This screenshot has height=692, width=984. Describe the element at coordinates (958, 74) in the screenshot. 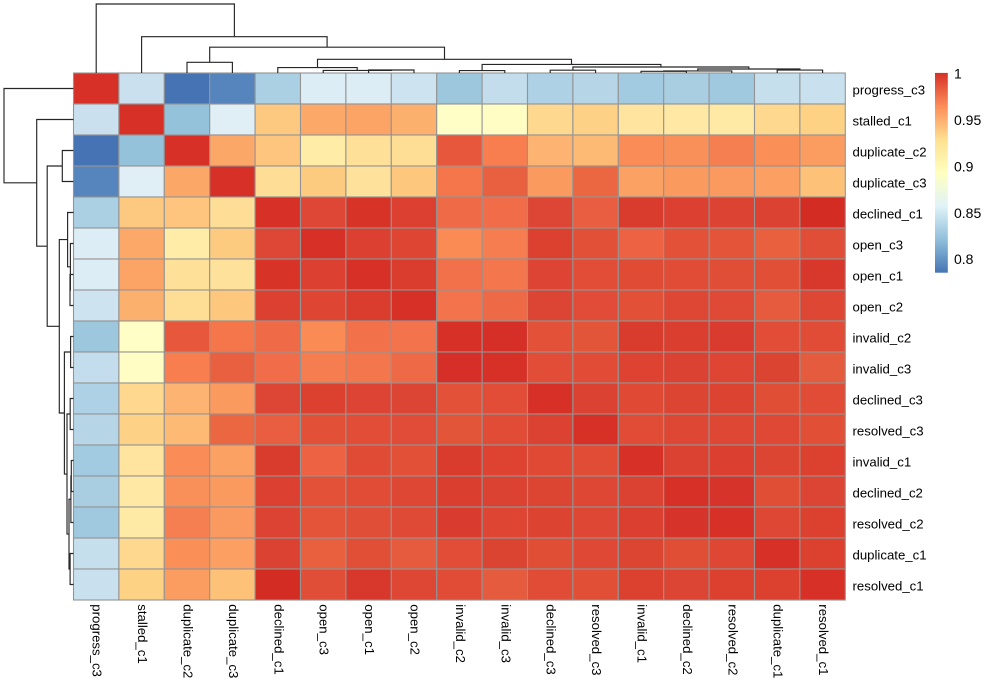

I see `svg-text: 1` at that location.